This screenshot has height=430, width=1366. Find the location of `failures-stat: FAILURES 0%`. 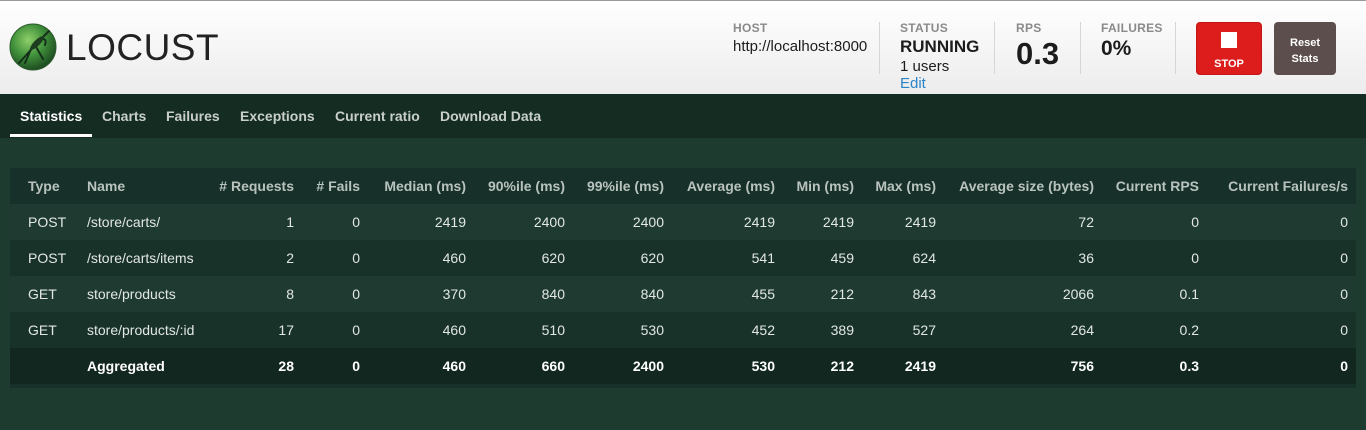

failures-stat: FAILURES 0% is located at coordinates (1132, 41).